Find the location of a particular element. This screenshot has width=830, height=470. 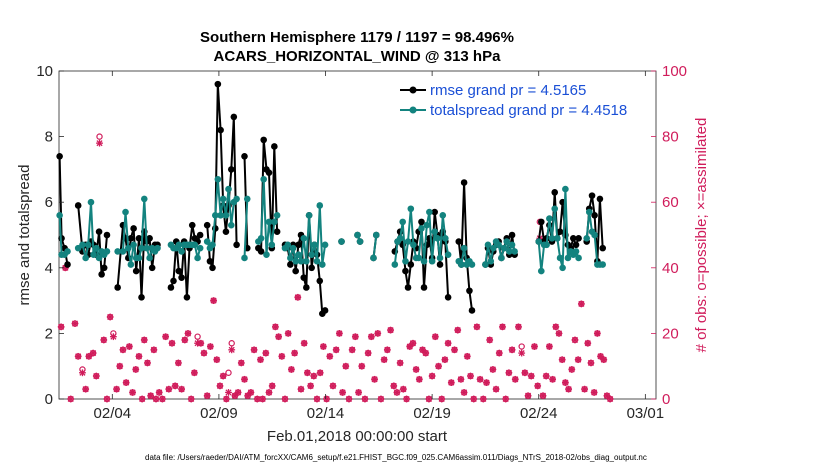

legend-spread-marker is located at coordinates (413, 110).